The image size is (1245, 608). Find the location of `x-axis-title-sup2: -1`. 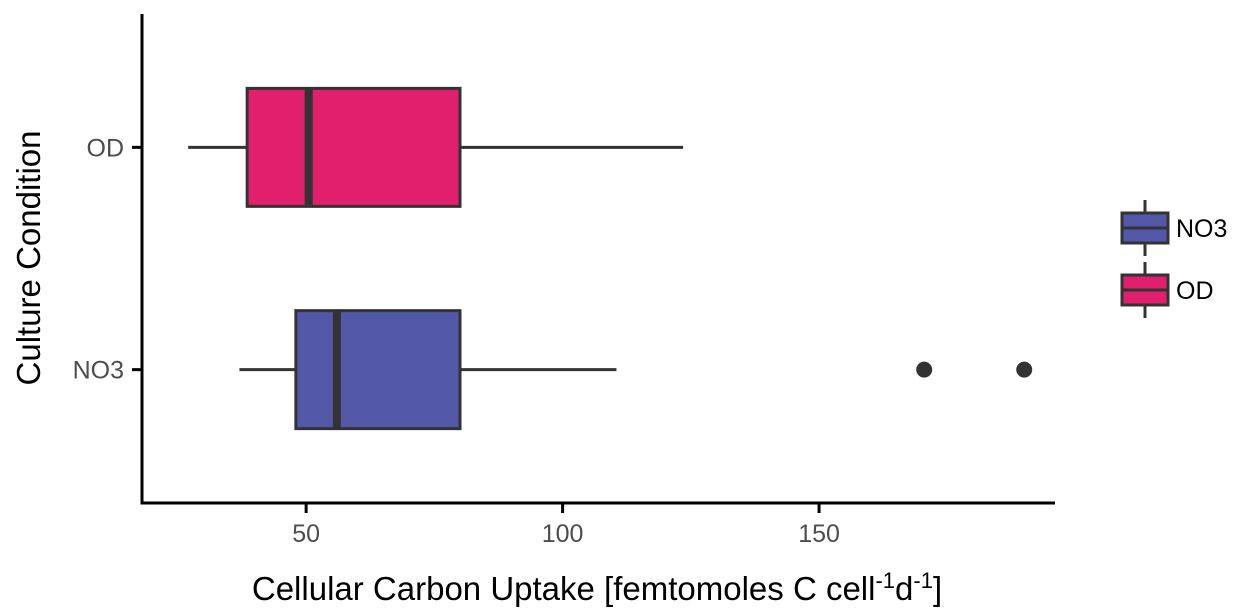

x-axis-title-sup2: -1 is located at coordinates (923, 580).